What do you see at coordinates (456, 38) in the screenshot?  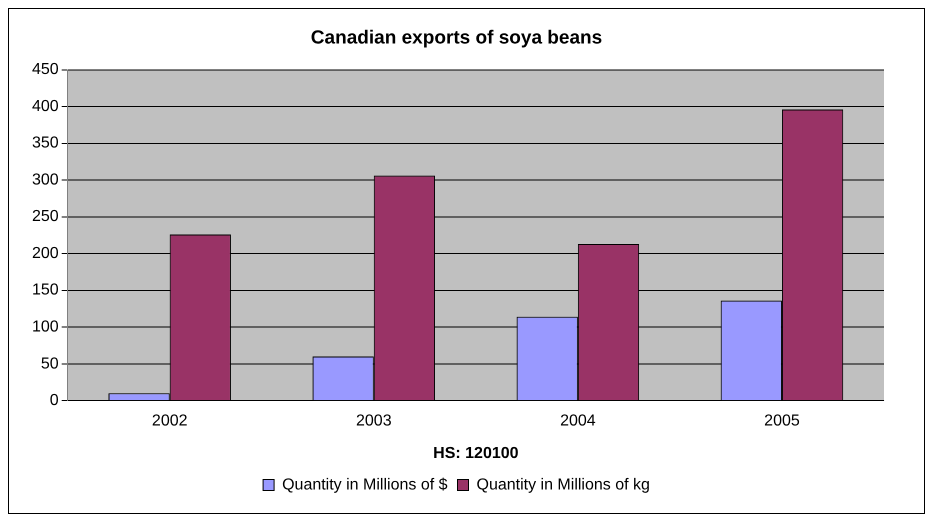 I see `chart-title: Canadian exports of soya beans` at bounding box center [456, 38].